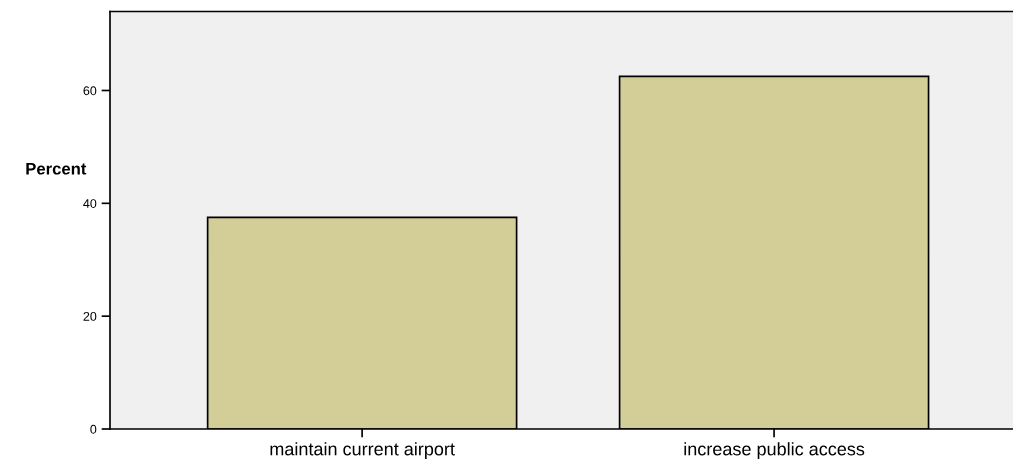 The image size is (1013, 466). What do you see at coordinates (56, 168) in the screenshot?
I see `y-axis-title: Percent` at bounding box center [56, 168].